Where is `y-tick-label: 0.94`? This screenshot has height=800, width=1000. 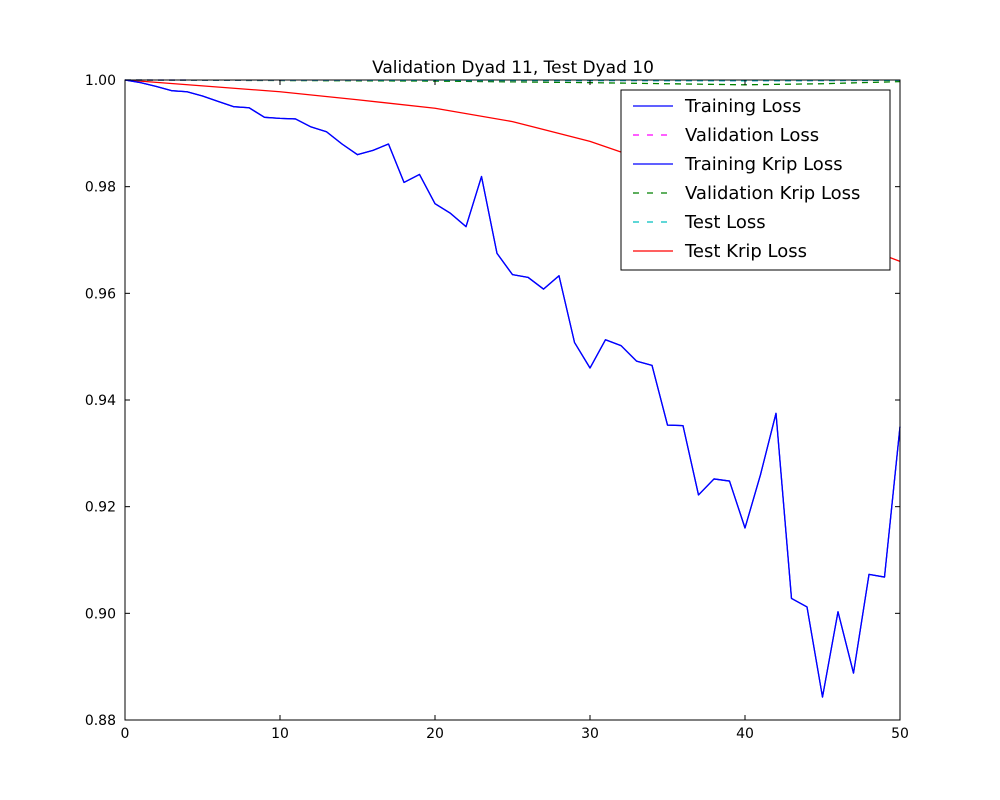
y-tick-label: 0.94 is located at coordinates (100, 401).